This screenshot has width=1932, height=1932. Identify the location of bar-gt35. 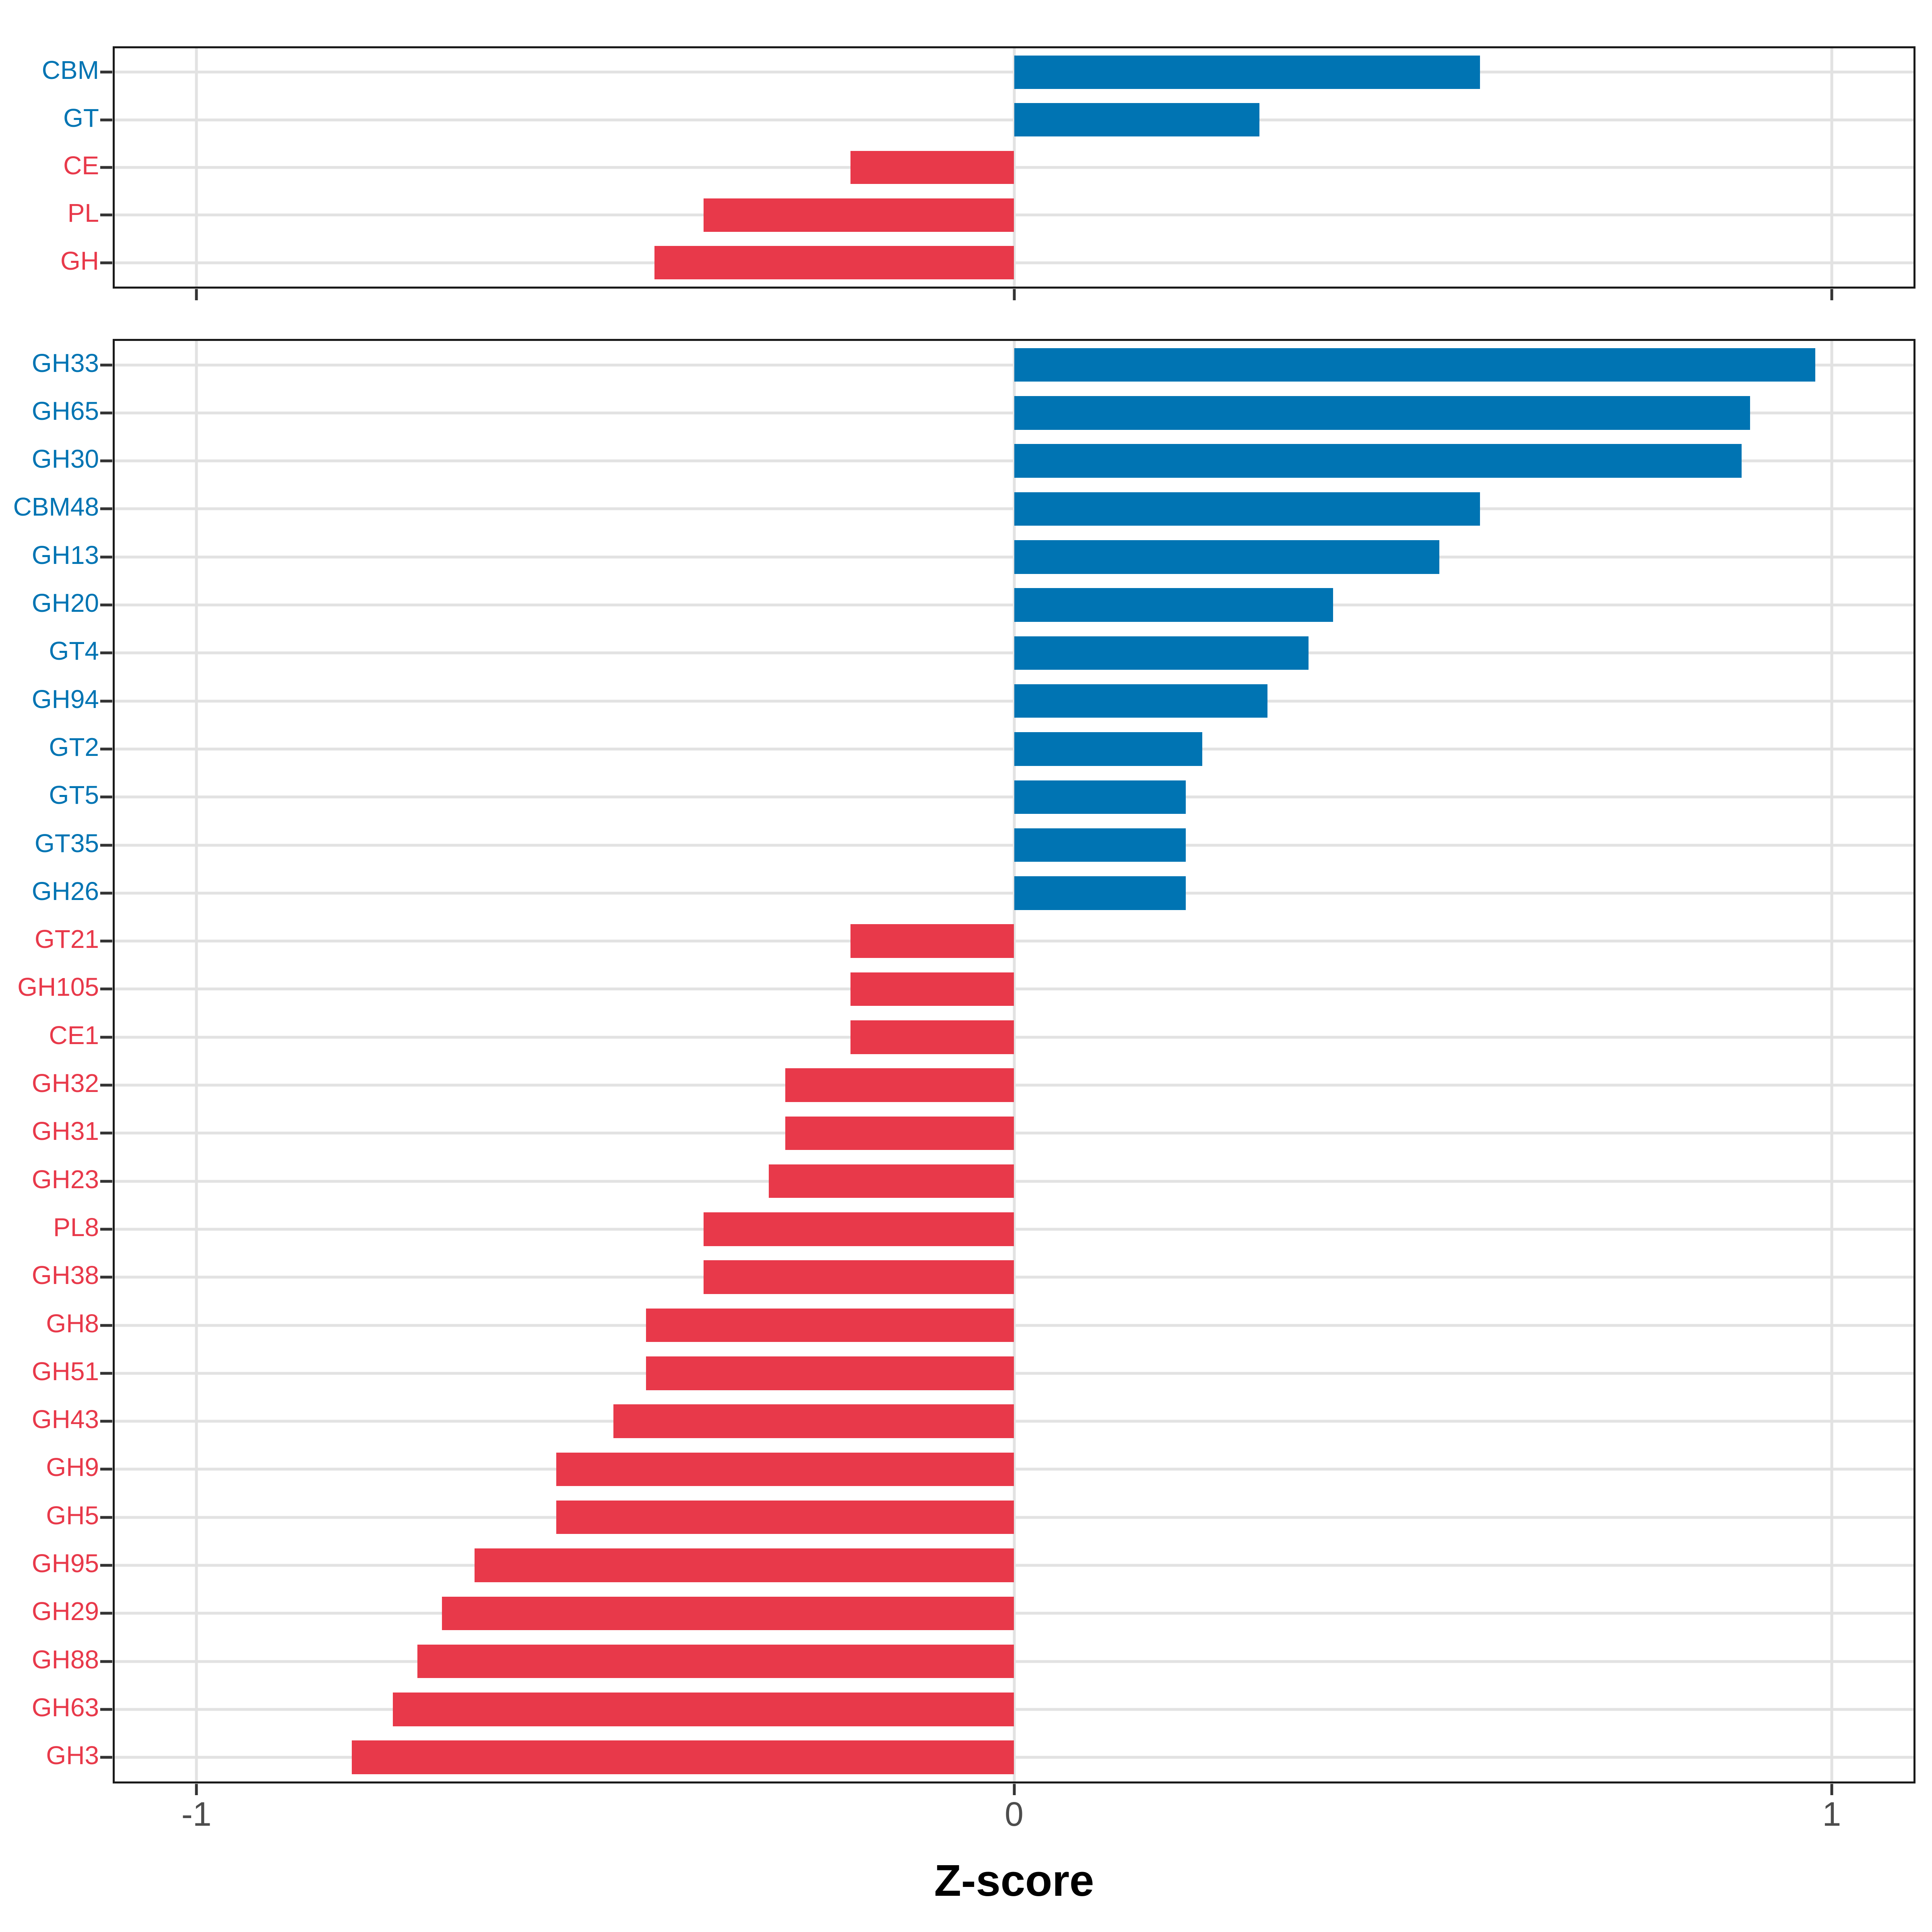
(1100, 845).